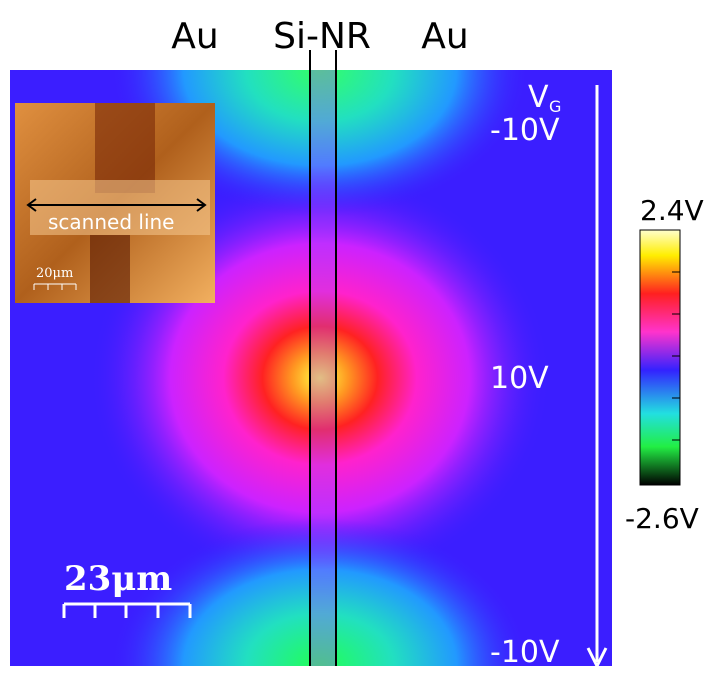 The height and width of the screenshot is (673, 728). I want to click on scale-bar: 23μm, so click(127, 588).